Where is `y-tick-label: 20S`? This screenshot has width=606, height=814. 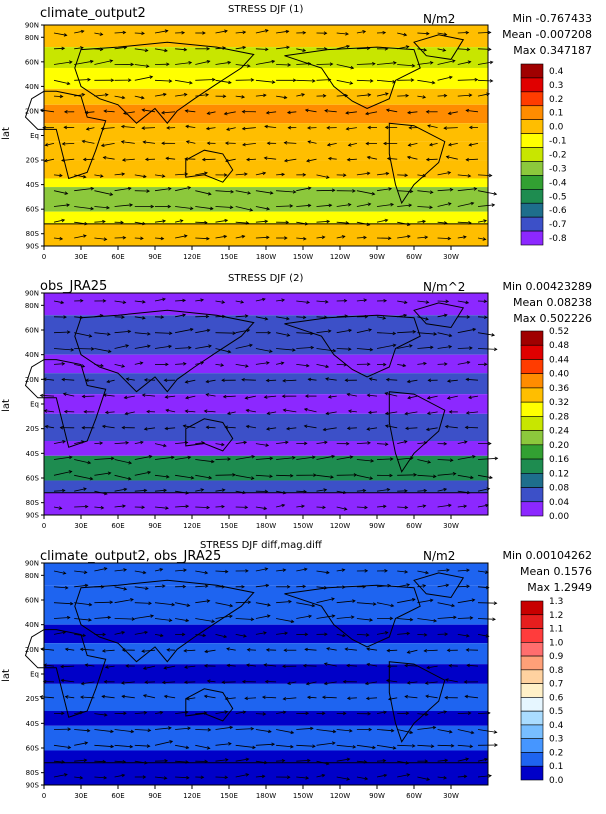 y-tick-label: 20S is located at coordinates (33, 161).